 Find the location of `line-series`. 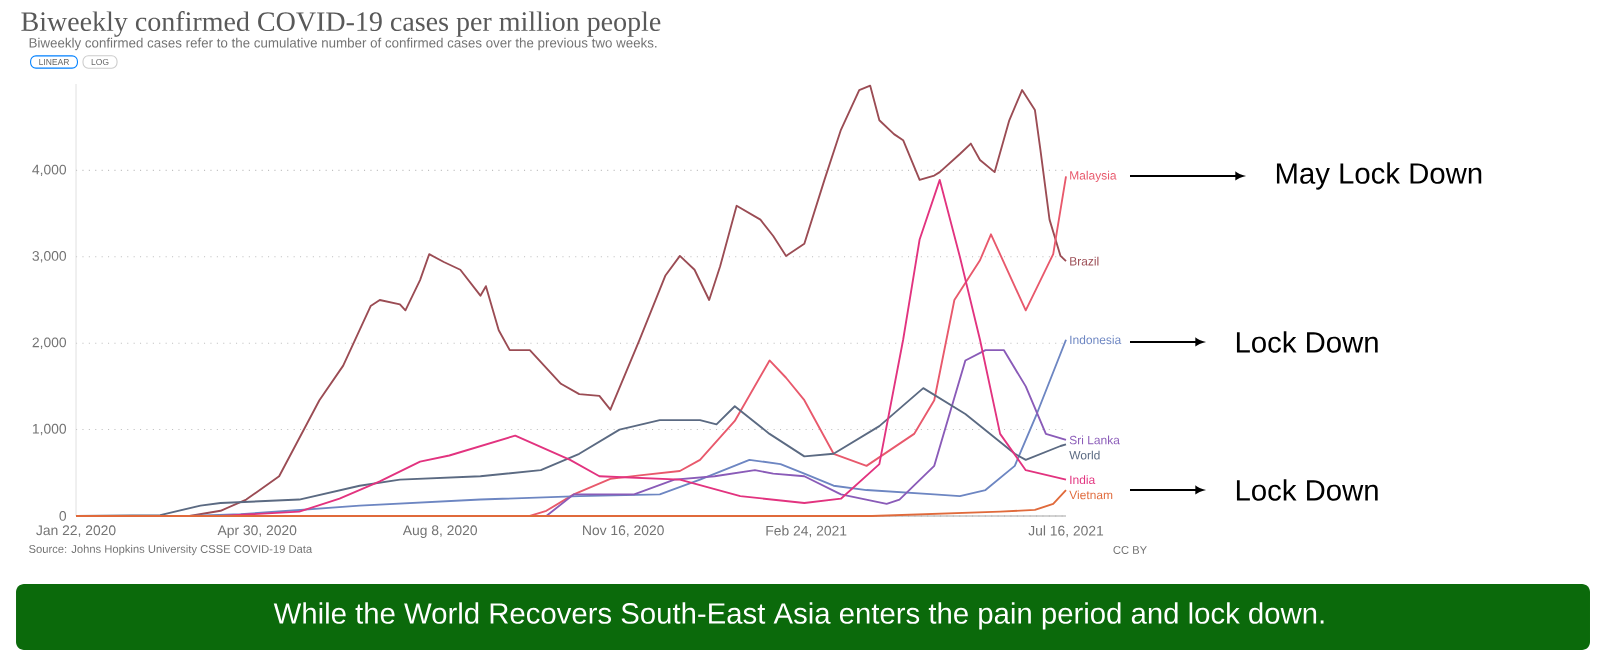

line-series is located at coordinates (571, 503).